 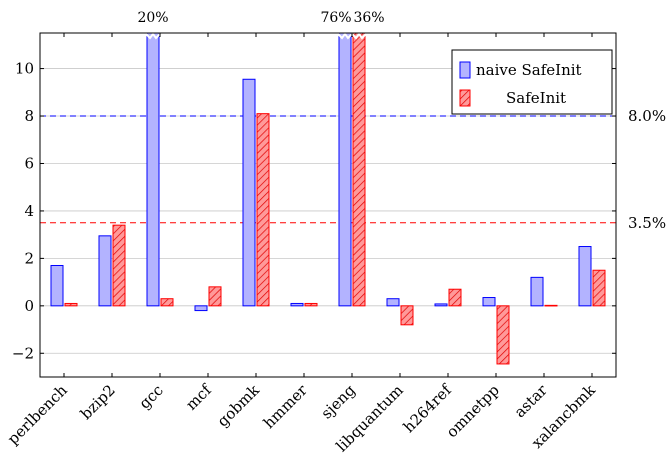 What do you see at coordinates (532, 82) in the screenshot?
I see `legend-box` at bounding box center [532, 82].